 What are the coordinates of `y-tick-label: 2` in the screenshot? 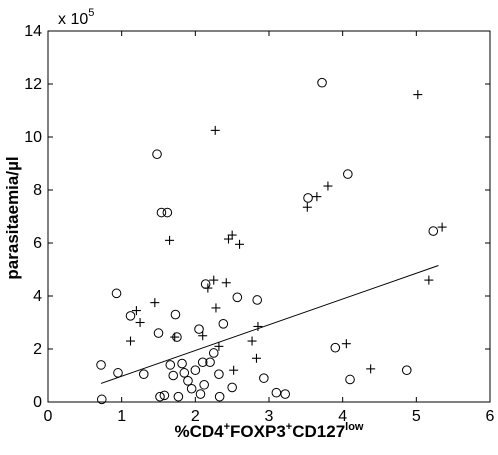 It's located at (37, 349).